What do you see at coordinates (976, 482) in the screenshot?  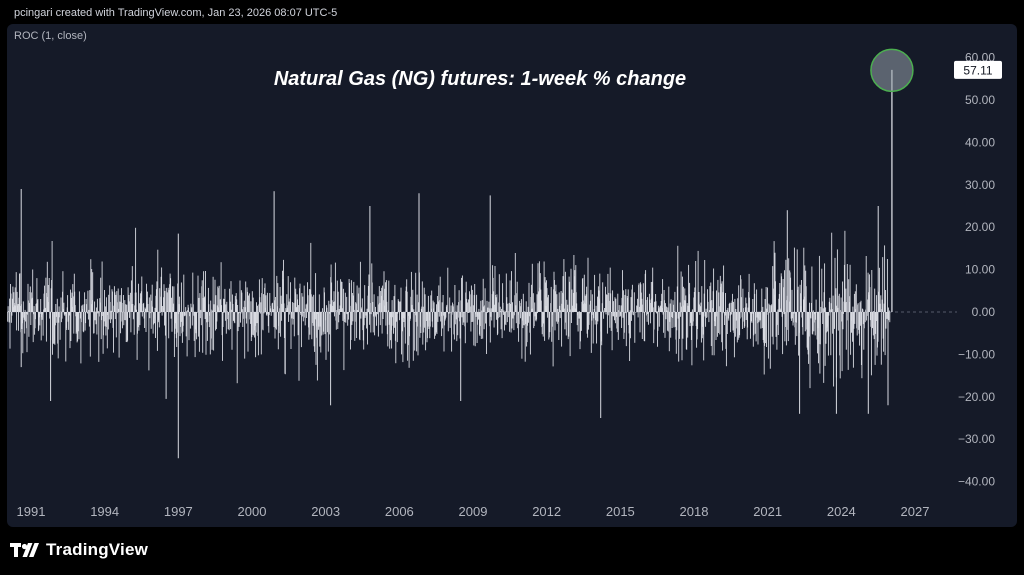 I see `y-tick-label: −40.00` at bounding box center [976, 482].